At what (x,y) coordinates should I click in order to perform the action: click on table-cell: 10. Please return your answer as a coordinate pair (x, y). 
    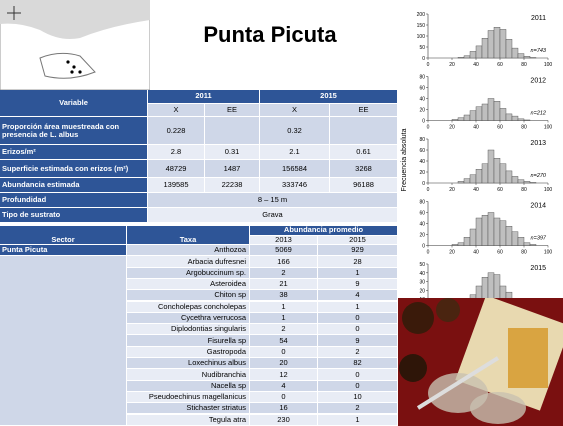
    Looking at the image, I should click on (358, 397).